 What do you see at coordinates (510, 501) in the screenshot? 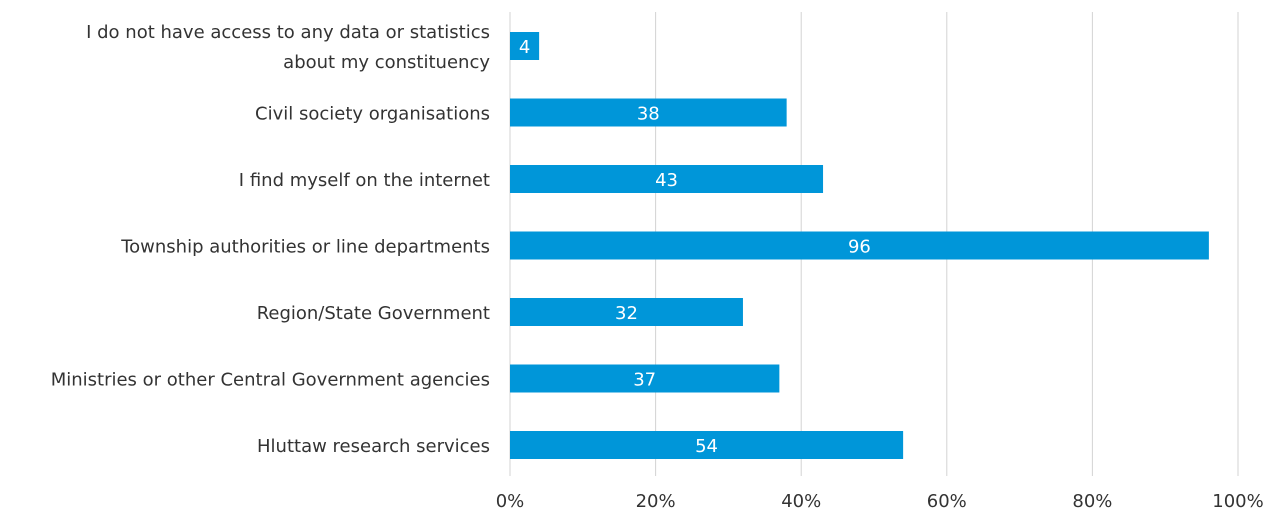
I see `x-tick-label: 0%` at bounding box center [510, 501].